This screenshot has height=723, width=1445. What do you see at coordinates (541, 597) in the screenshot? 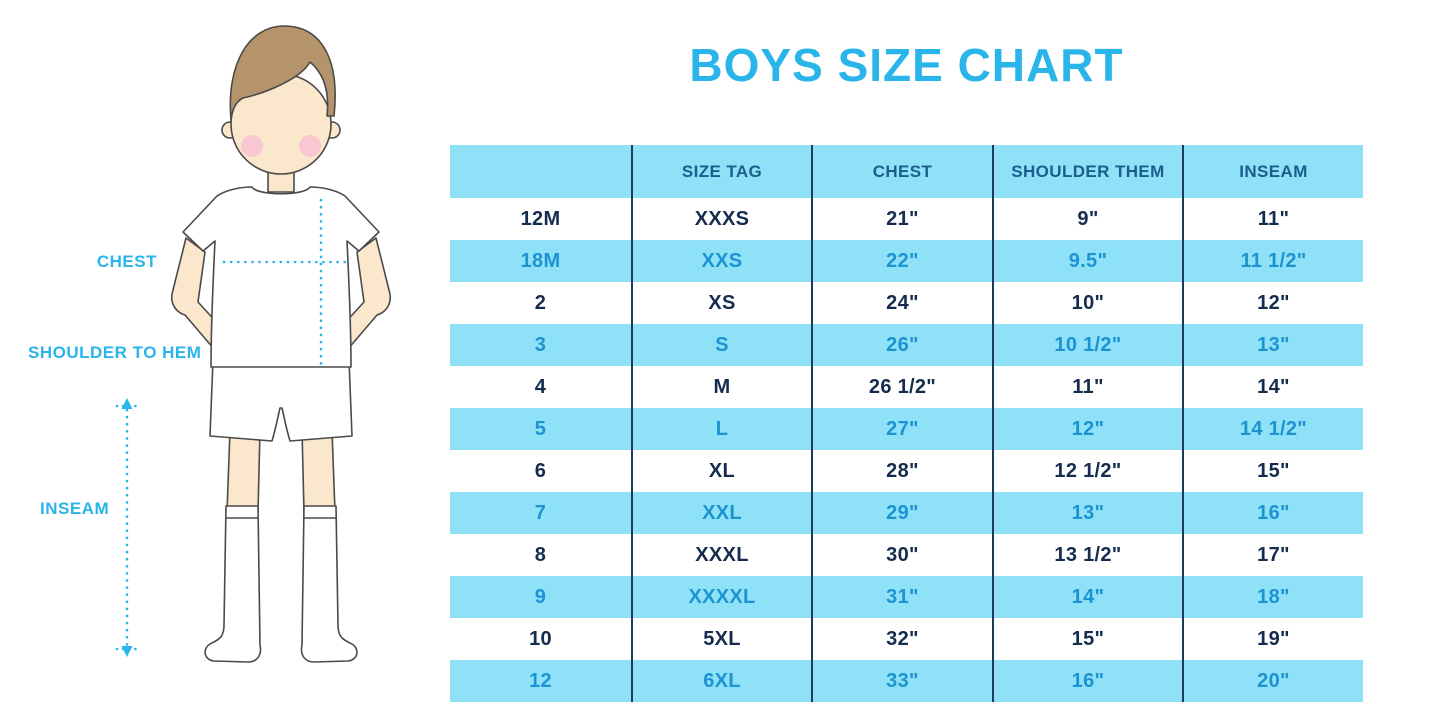
I see `table-cell: 9` at bounding box center [541, 597].